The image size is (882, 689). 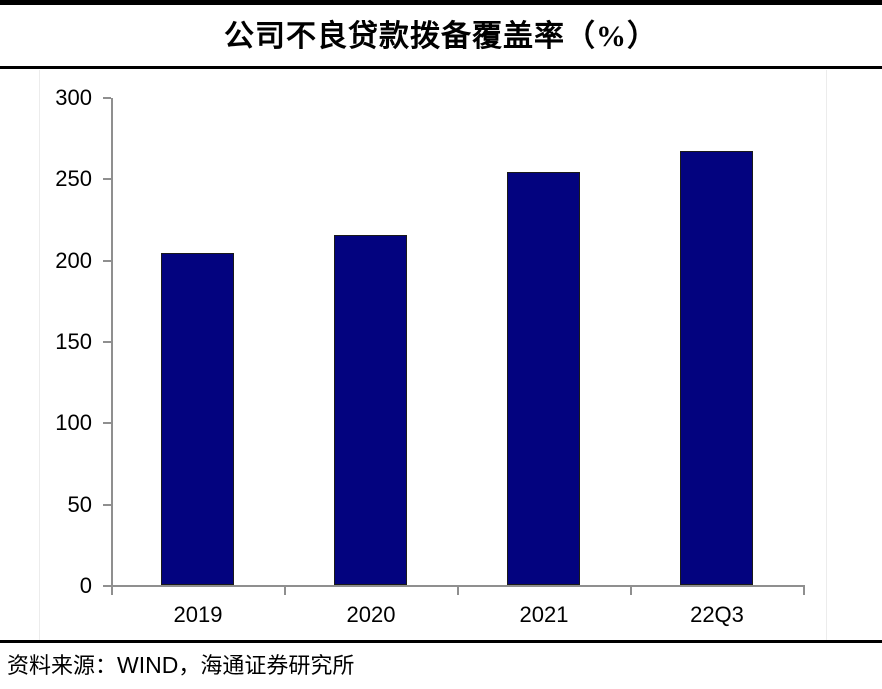 What do you see at coordinates (543, 378) in the screenshot?
I see `bar-2021` at bounding box center [543, 378].